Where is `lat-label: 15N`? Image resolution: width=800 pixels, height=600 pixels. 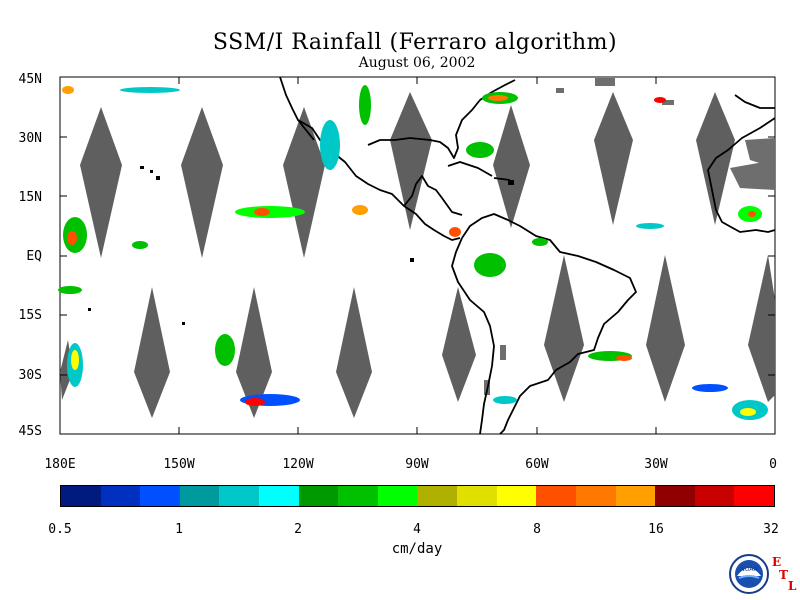 lat-label: 15N is located at coordinates (30, 197).